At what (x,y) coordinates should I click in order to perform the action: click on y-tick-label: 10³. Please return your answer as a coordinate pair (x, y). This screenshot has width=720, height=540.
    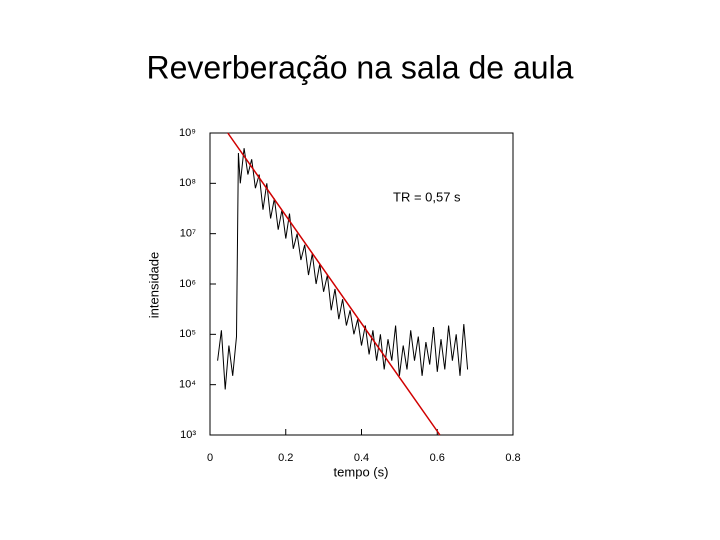
    Looking at the image, I should click on (188, 435).